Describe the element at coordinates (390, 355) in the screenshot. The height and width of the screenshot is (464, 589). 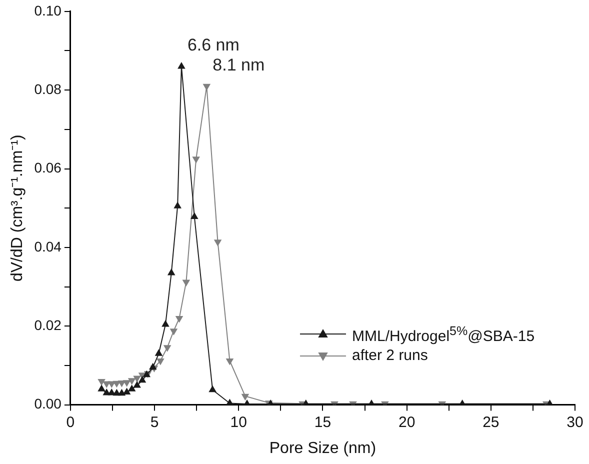
I see `legend-label: after 2 runs` at that location.